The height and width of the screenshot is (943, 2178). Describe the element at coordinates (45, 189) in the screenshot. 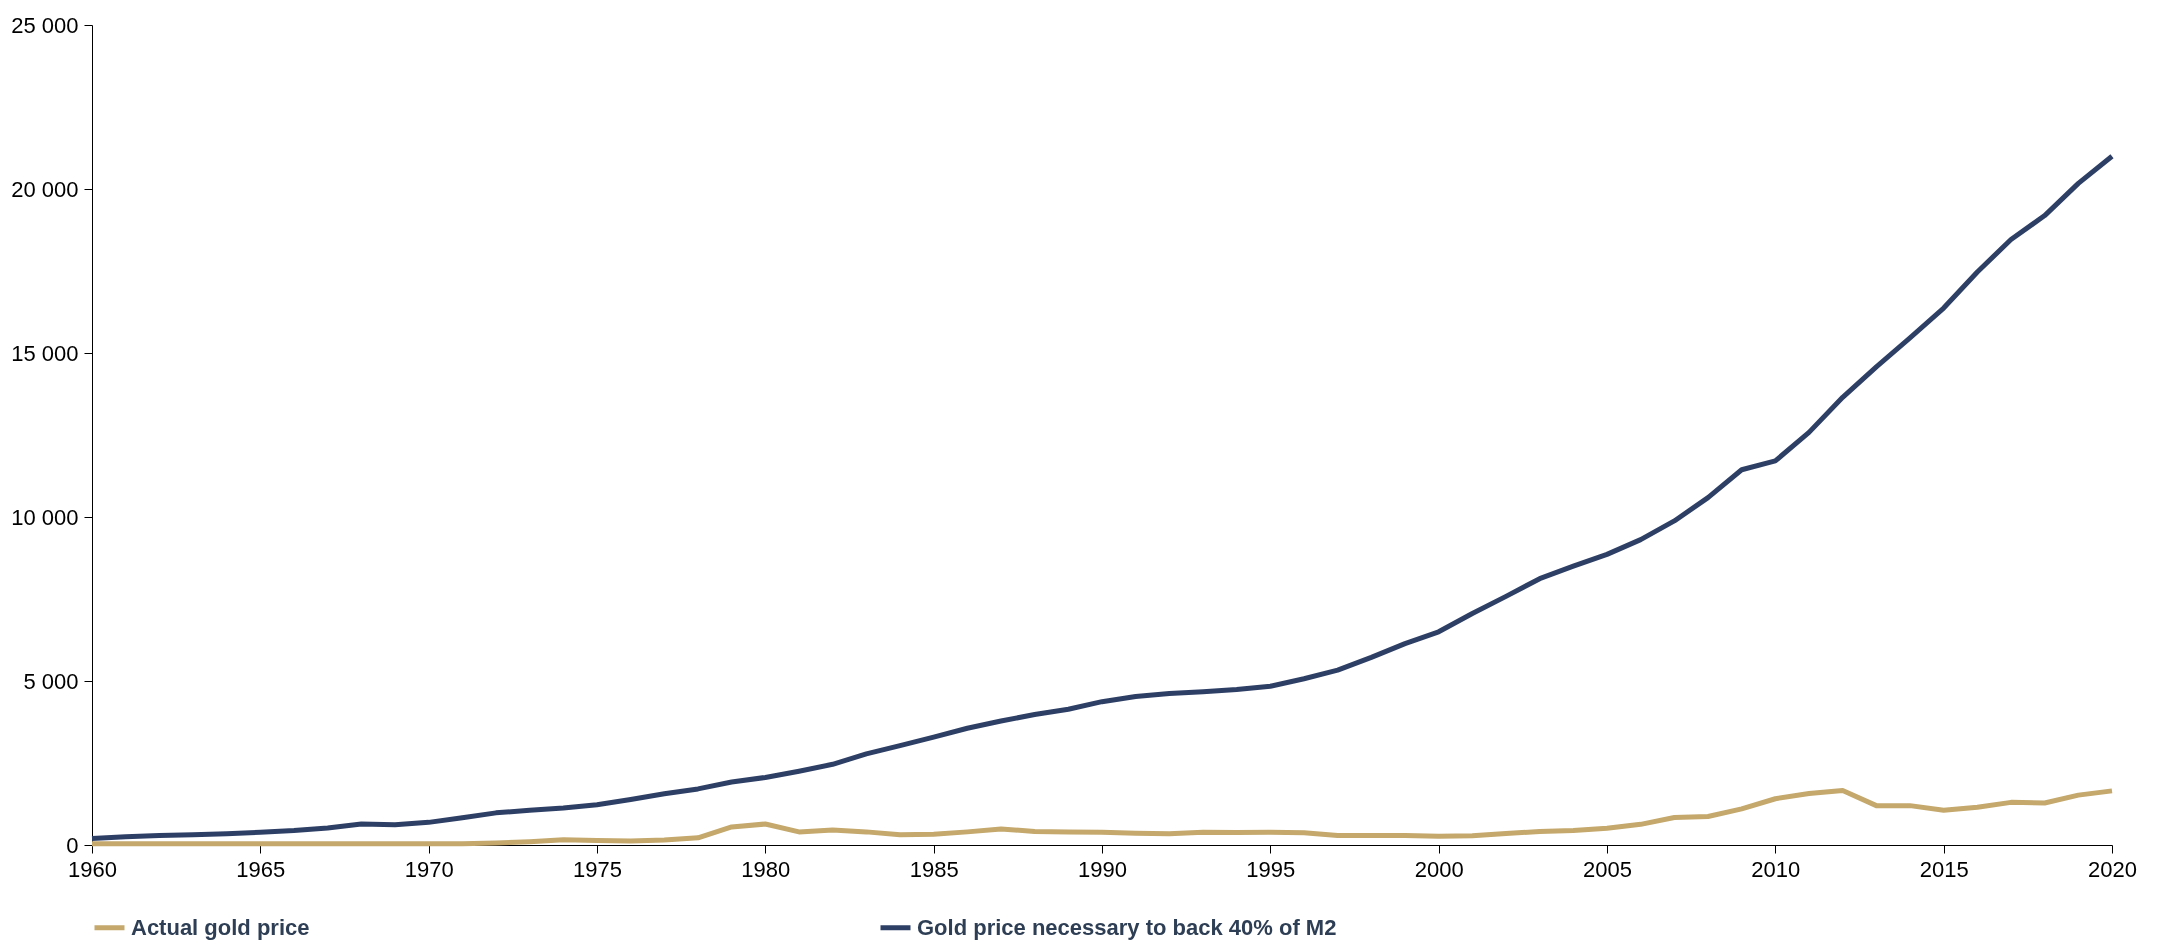

I see `y-tick-label: 20 000` at that location.